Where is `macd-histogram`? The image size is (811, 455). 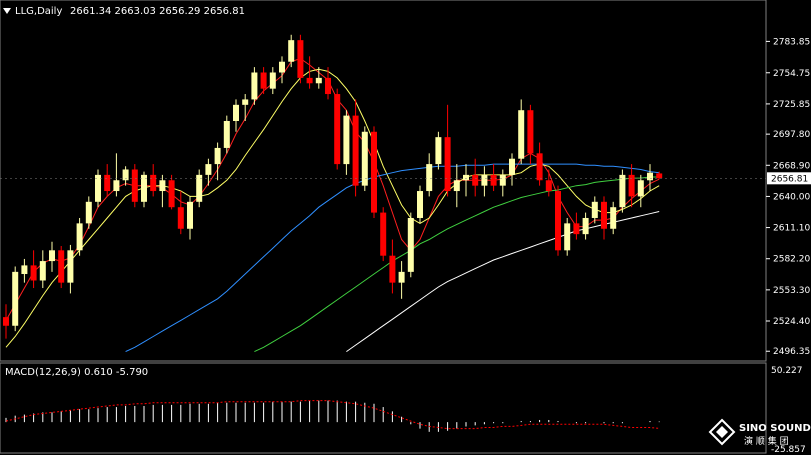
macd-histogram is located at coordinates (332, 416).